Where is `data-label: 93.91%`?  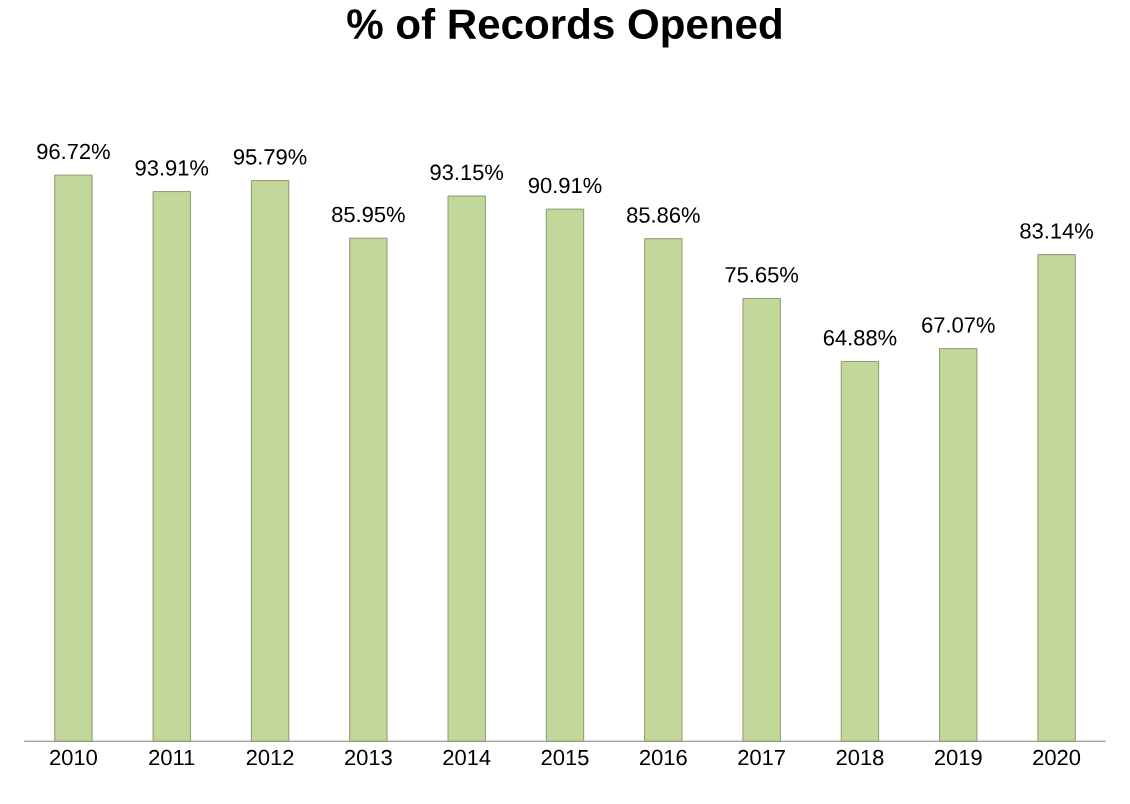 data-label: 93.91% is located at coordinates (172, 168).